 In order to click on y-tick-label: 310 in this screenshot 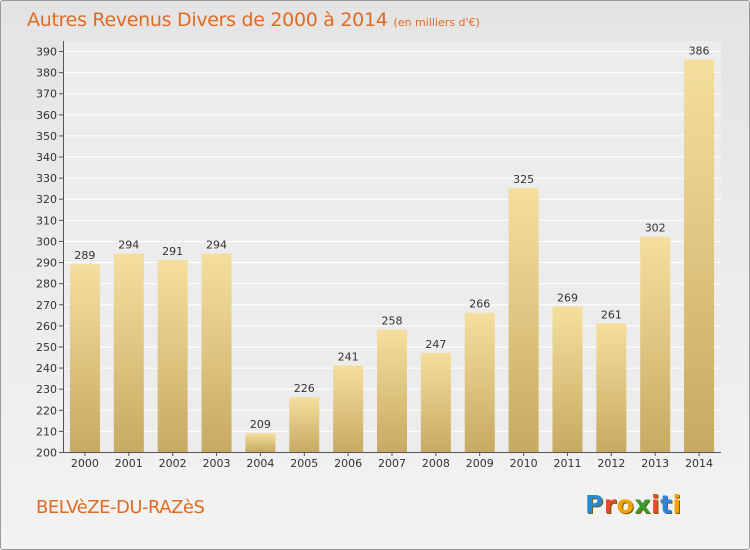, I will do `click(46, 220)`.